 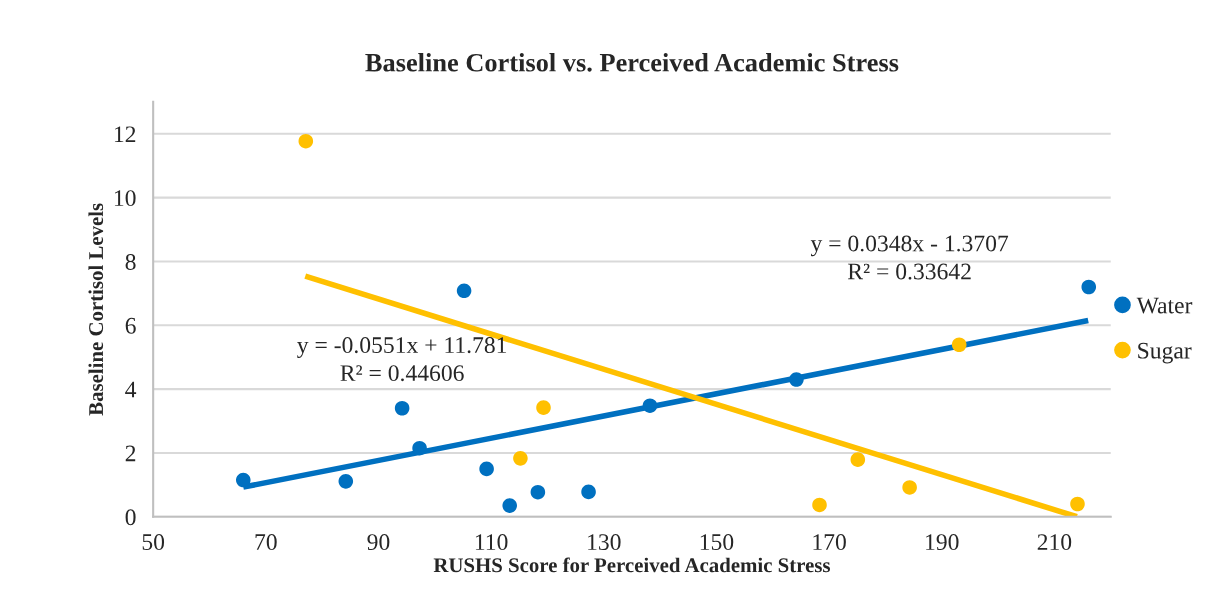 What do you see at coordinates (1165, 353) in the screenshot?
I see `legend-label: Sugar` at bounding box center [1165, 353].